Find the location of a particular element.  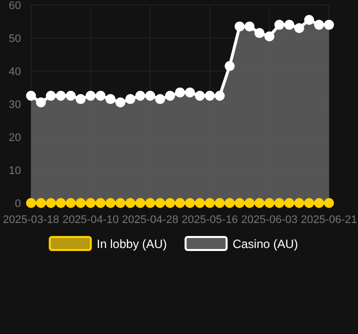

y-tick-label: 0 is located at coordinates (17, 204).